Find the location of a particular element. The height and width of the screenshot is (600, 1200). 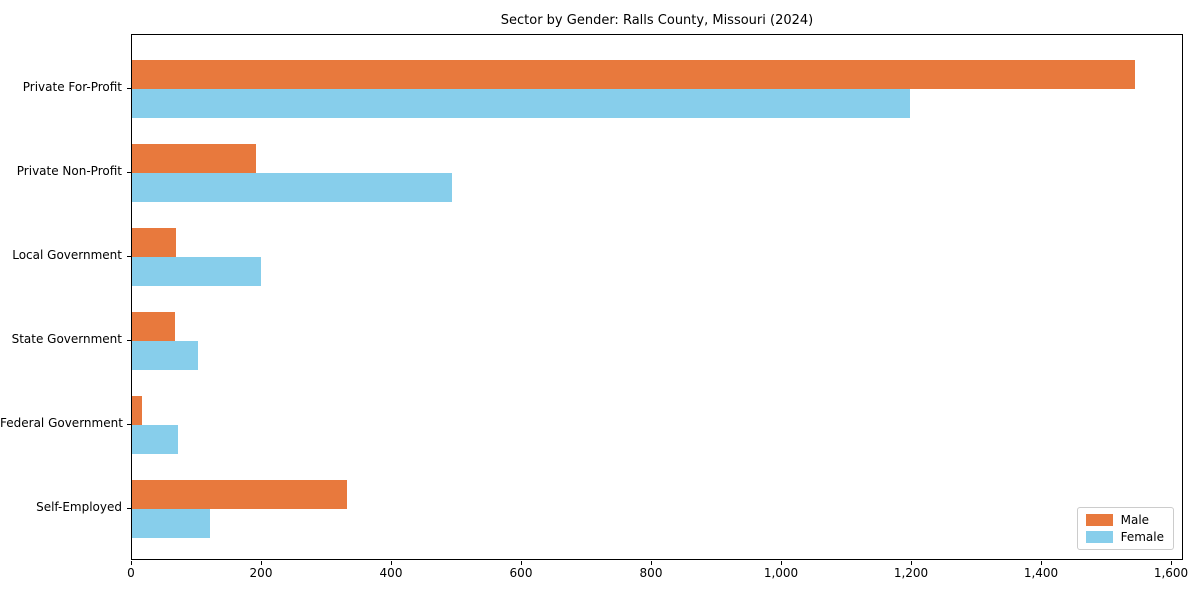

legend-item-female: Female is located at coordinates (1124, 537).